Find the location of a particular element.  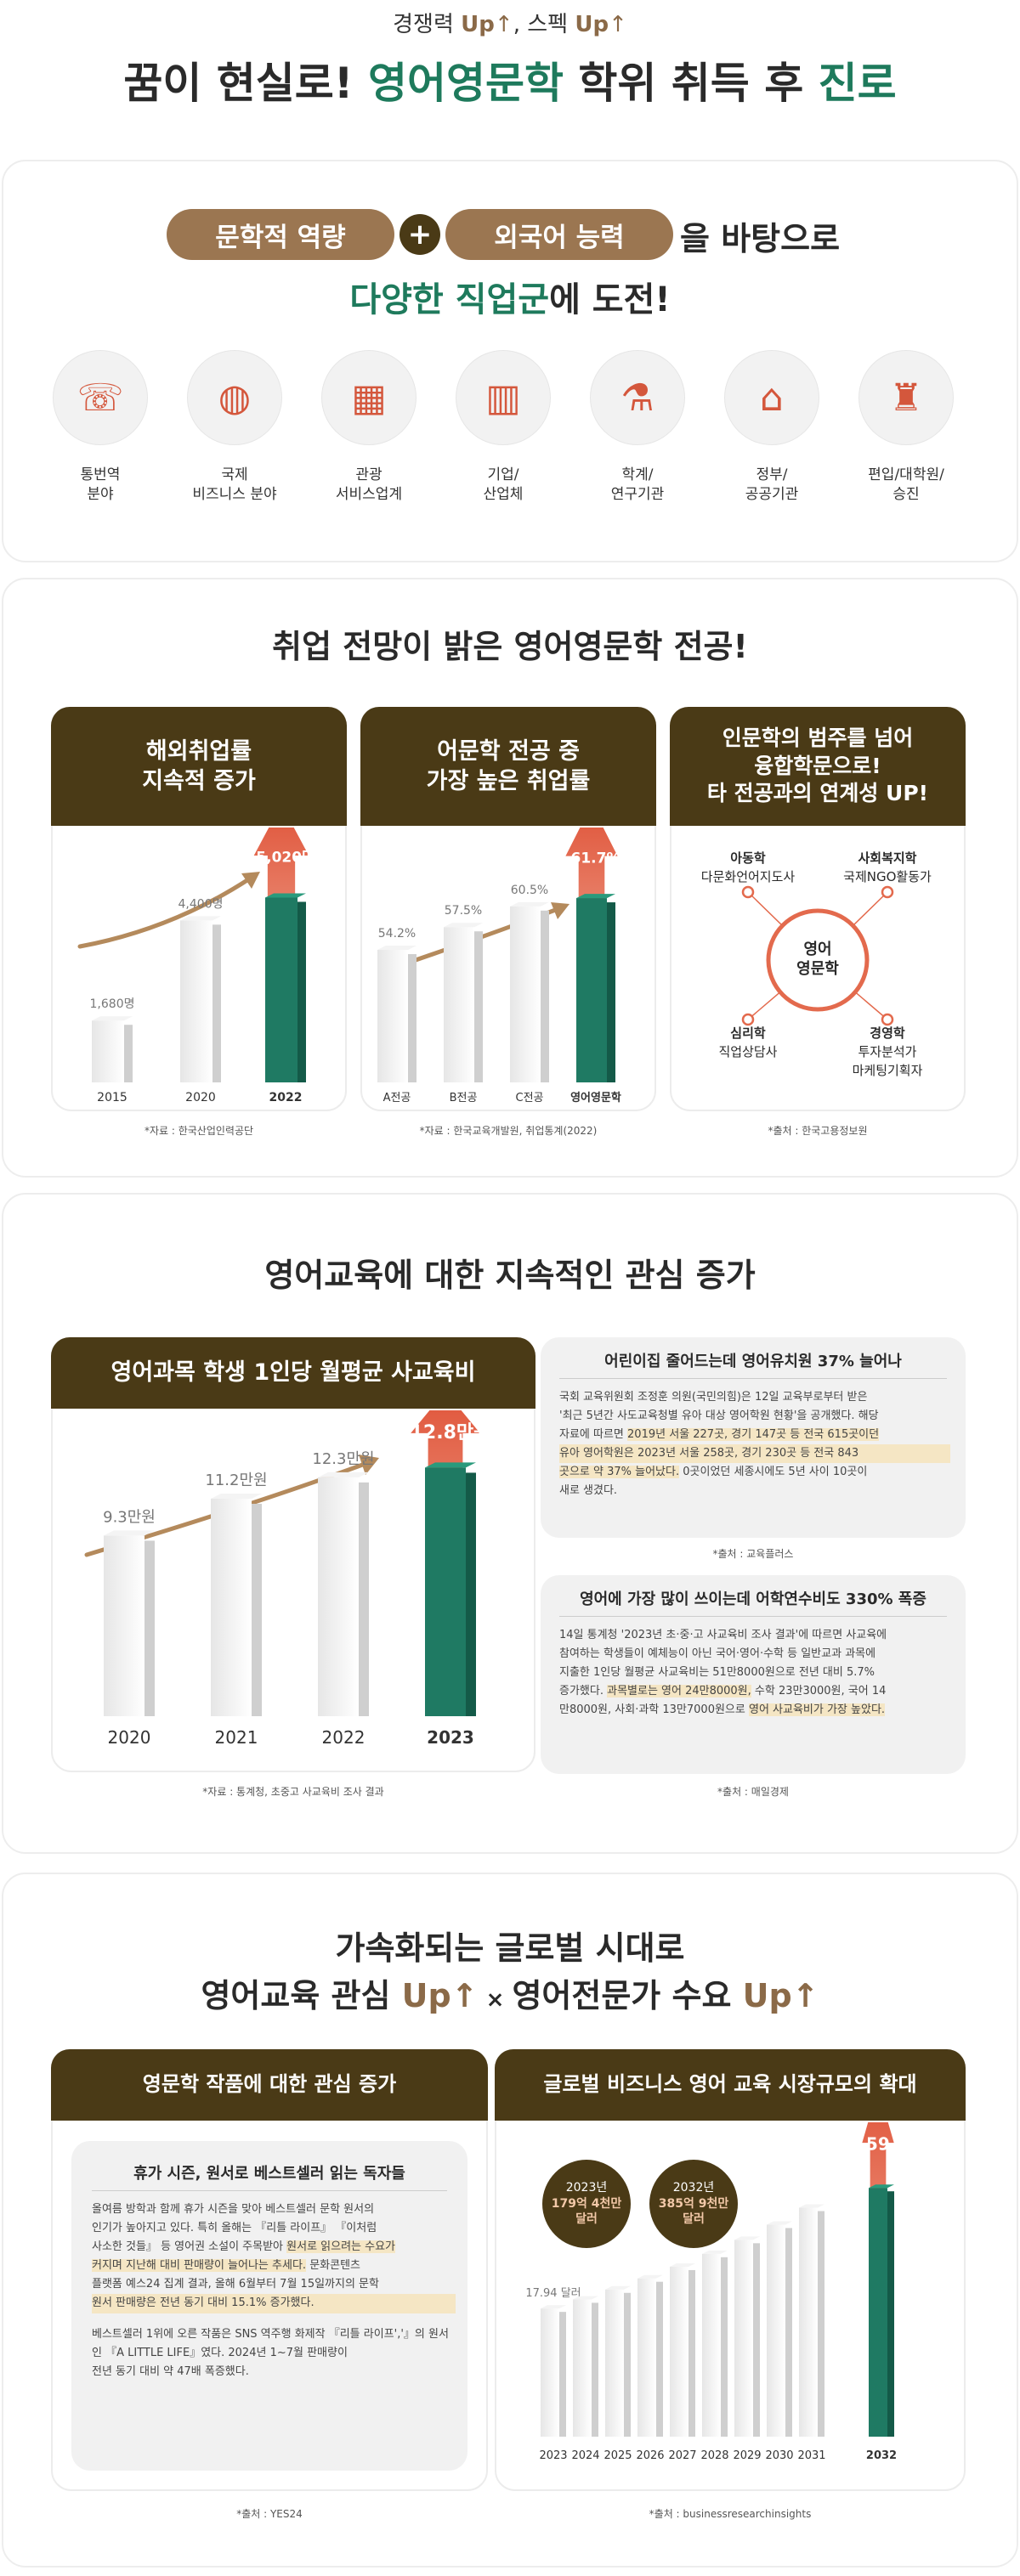

news-title: 영어에 가장 많이 쓰이는데 어학연수비도 330% 폭증 is located at coordinates (753, 1599).